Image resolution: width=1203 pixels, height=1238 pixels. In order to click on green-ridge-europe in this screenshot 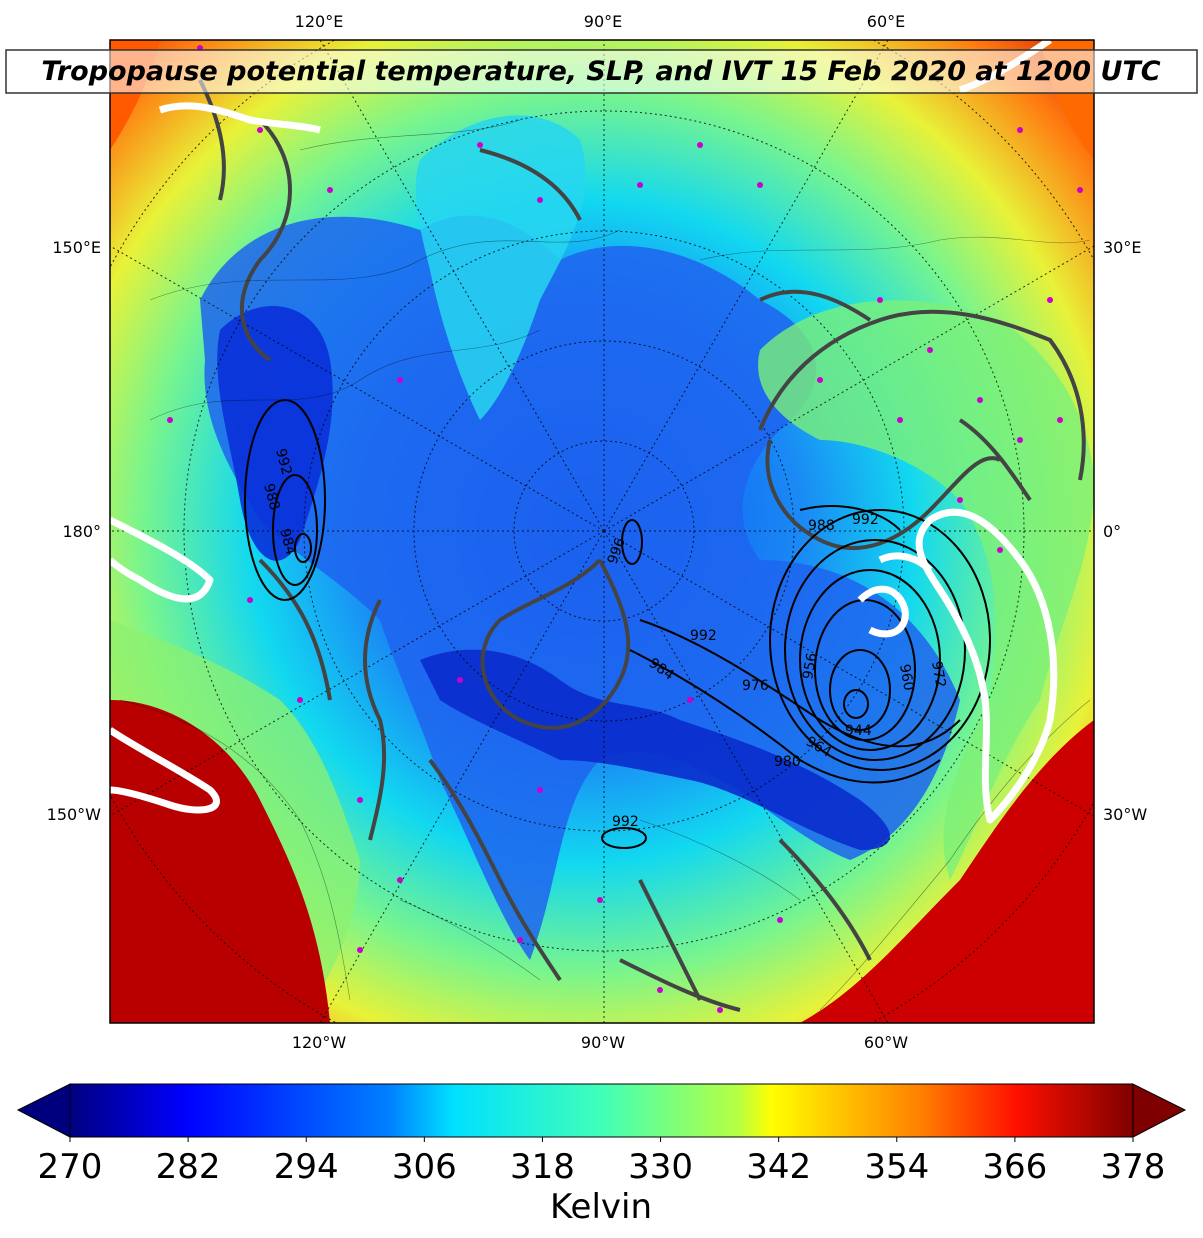, I will do `click(926, 590)`.